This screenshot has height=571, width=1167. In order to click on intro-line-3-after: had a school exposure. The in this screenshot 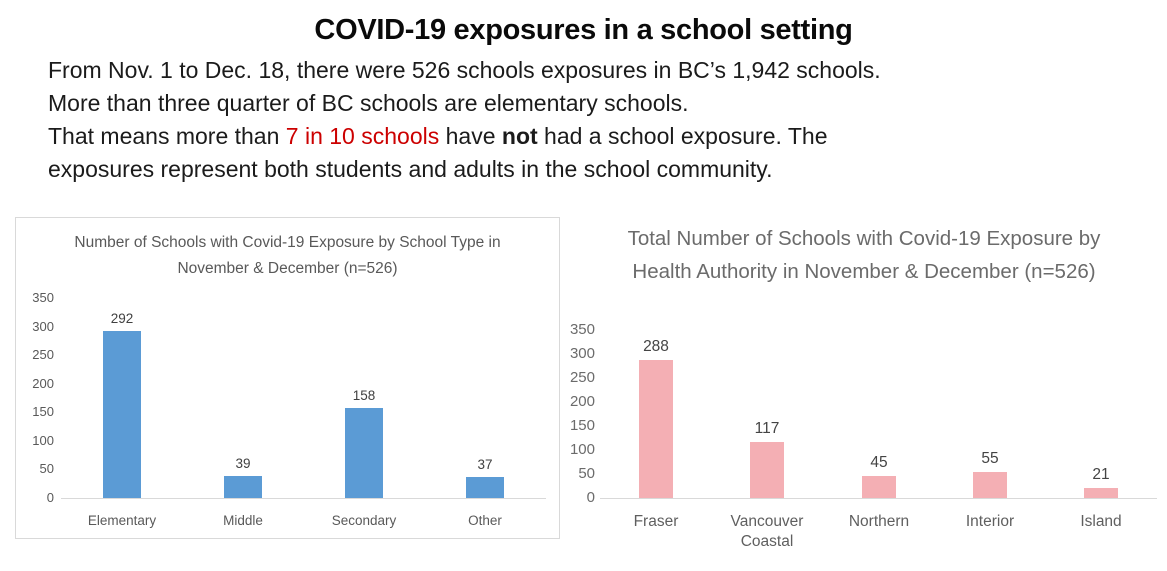, I will do `click(682, 136)`.